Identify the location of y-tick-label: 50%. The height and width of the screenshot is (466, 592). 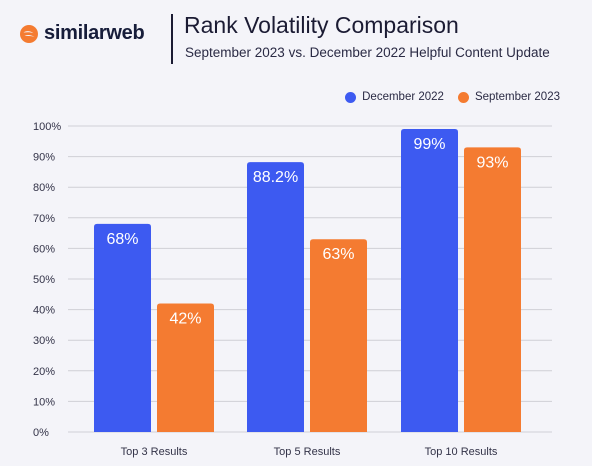
(44, 280).